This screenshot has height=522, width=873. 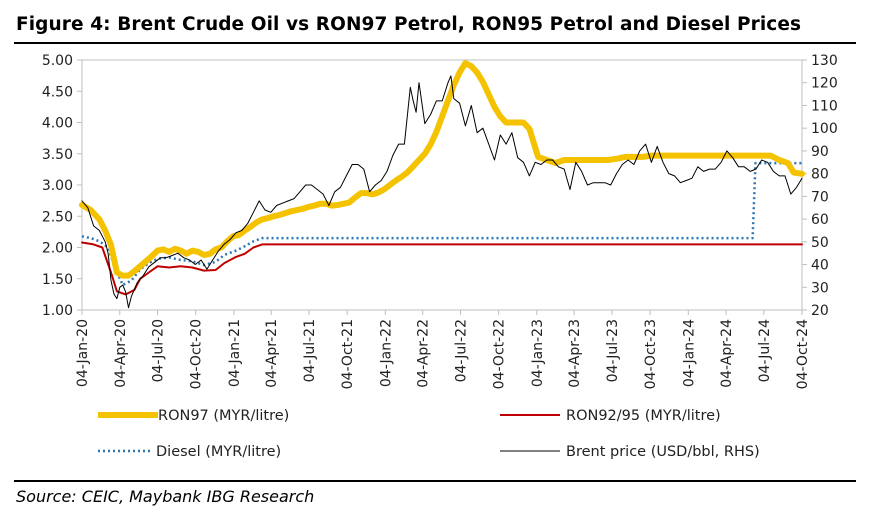 I want to click on x-tick-label: 04-Jan-23, so click(x=538, y=353).